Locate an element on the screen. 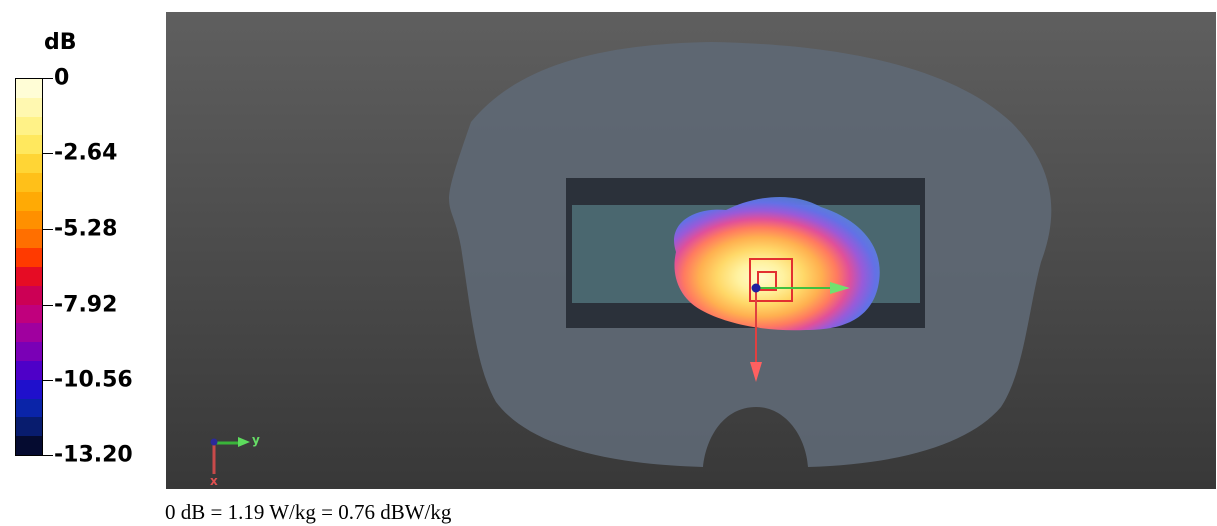 The width and height of the screenshot is (1217, 526). colorbar-gradient is located at coordinates (29, 267).